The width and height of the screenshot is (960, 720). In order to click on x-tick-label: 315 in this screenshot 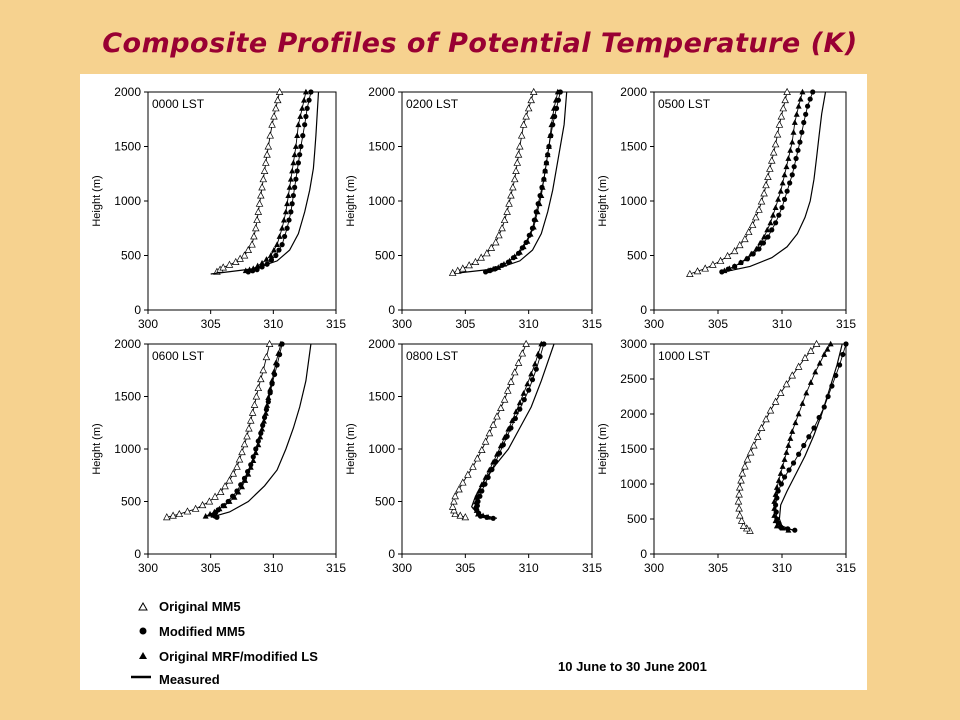, I will do `click(336, 568)`.